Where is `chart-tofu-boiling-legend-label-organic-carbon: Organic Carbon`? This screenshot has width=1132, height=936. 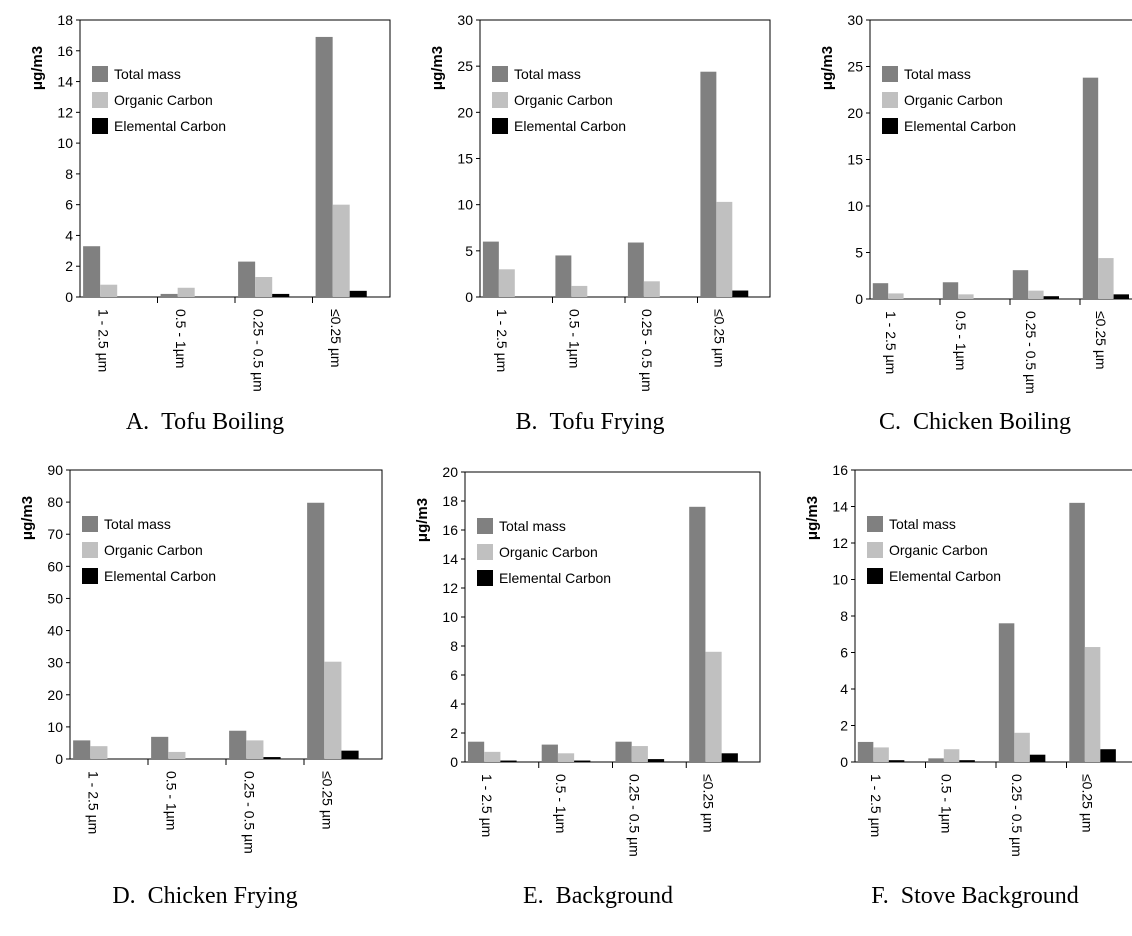
chart-tofu-boiling-legend-label-organic-carbon: Organic Carbon is located at coordinates (163, 100).